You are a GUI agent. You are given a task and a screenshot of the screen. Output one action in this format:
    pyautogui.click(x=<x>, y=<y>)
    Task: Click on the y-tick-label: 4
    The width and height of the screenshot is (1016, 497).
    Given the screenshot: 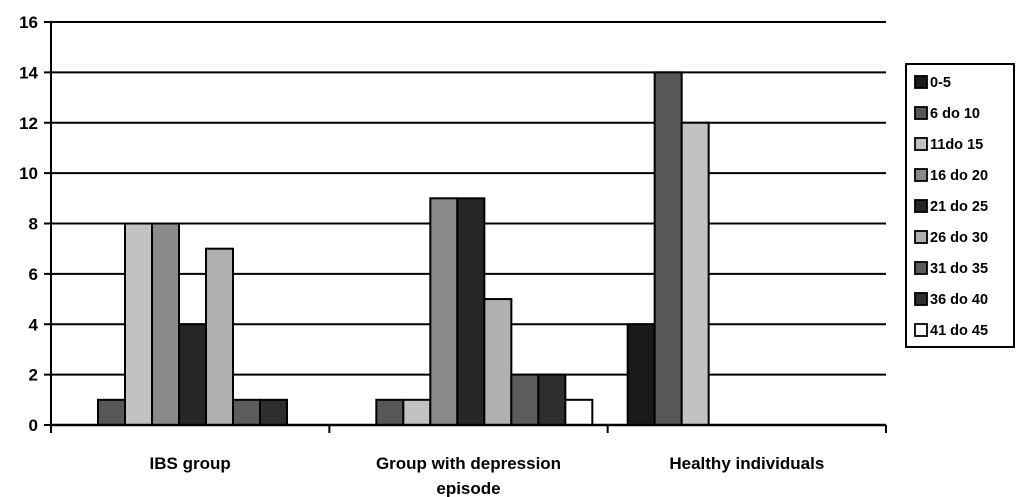 What is the action you would take?
    pyautogui.click(x=34, y=324)
    